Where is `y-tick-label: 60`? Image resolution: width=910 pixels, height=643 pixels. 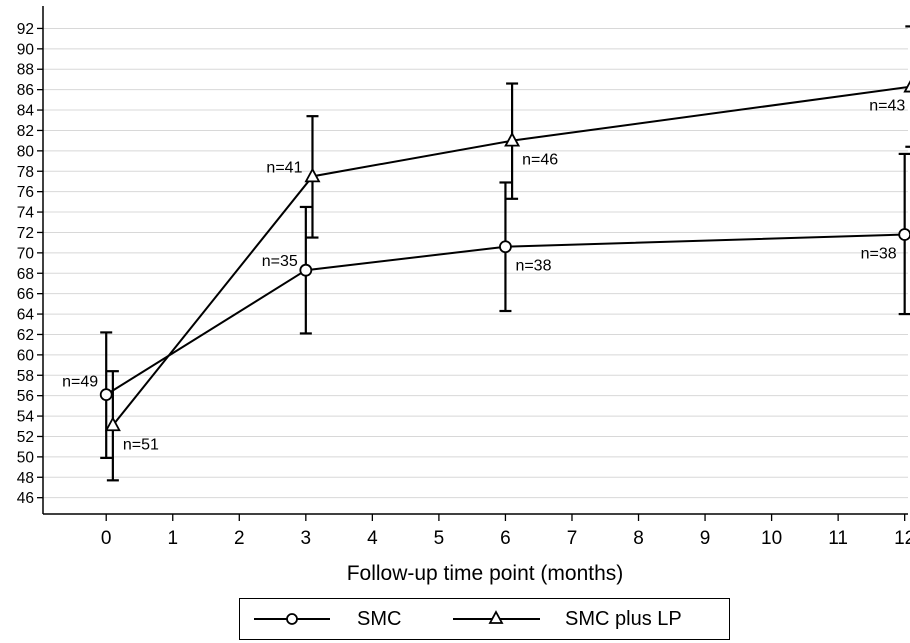
y-tick-label: 60 is located at coordinates (26, 355).